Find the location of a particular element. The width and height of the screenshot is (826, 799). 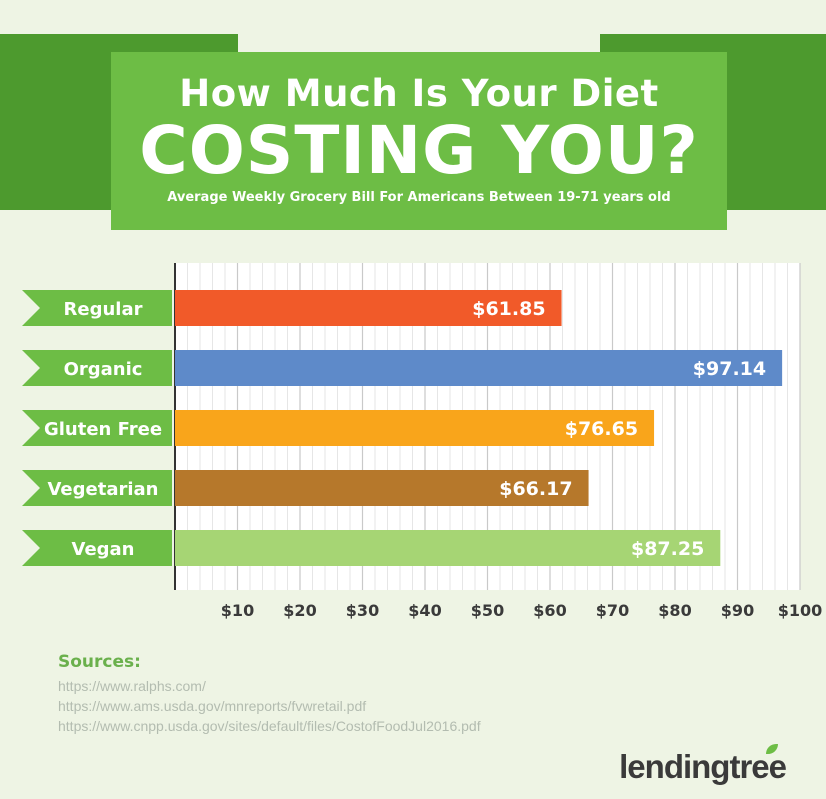

x-tick-label: $80 is located at coordinates (674, 610).